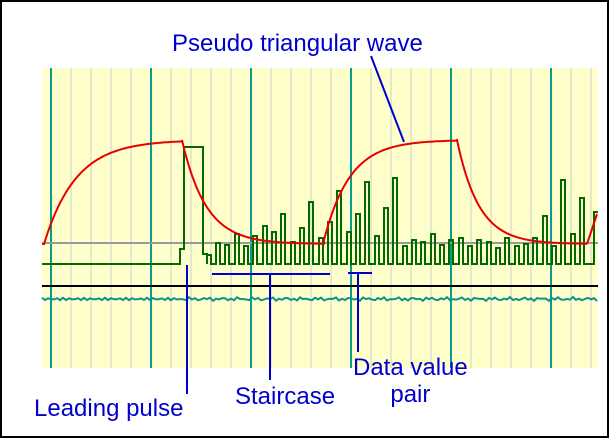 This screenshot has width=609, height=438. Describe the element at coordinates (297, 43) in the screenshot. I see `title-label: Pseudo triangular wave` at that location.